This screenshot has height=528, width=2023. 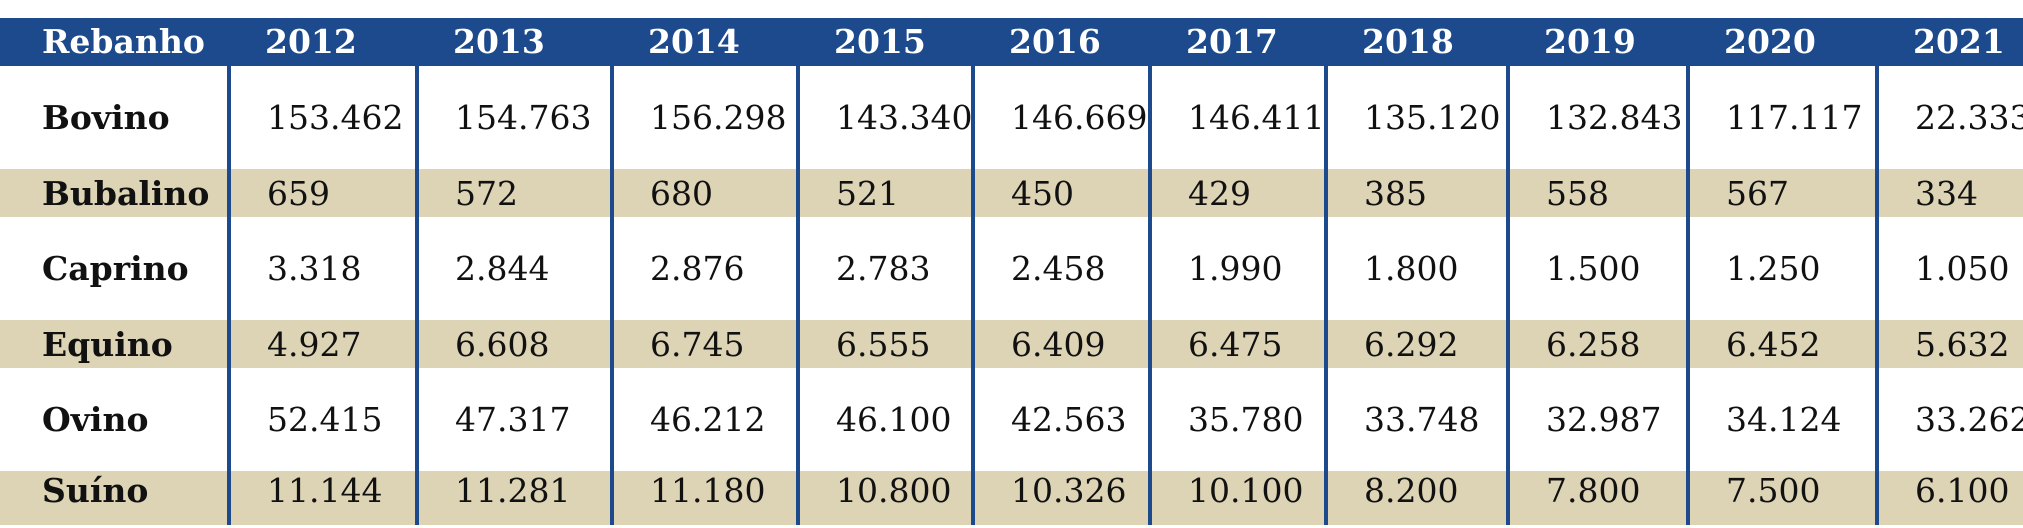 What do you see at coordinates (884, 117) in the screenshot?
I see `table-cell: 143.340` at bounding box center [884, 117].